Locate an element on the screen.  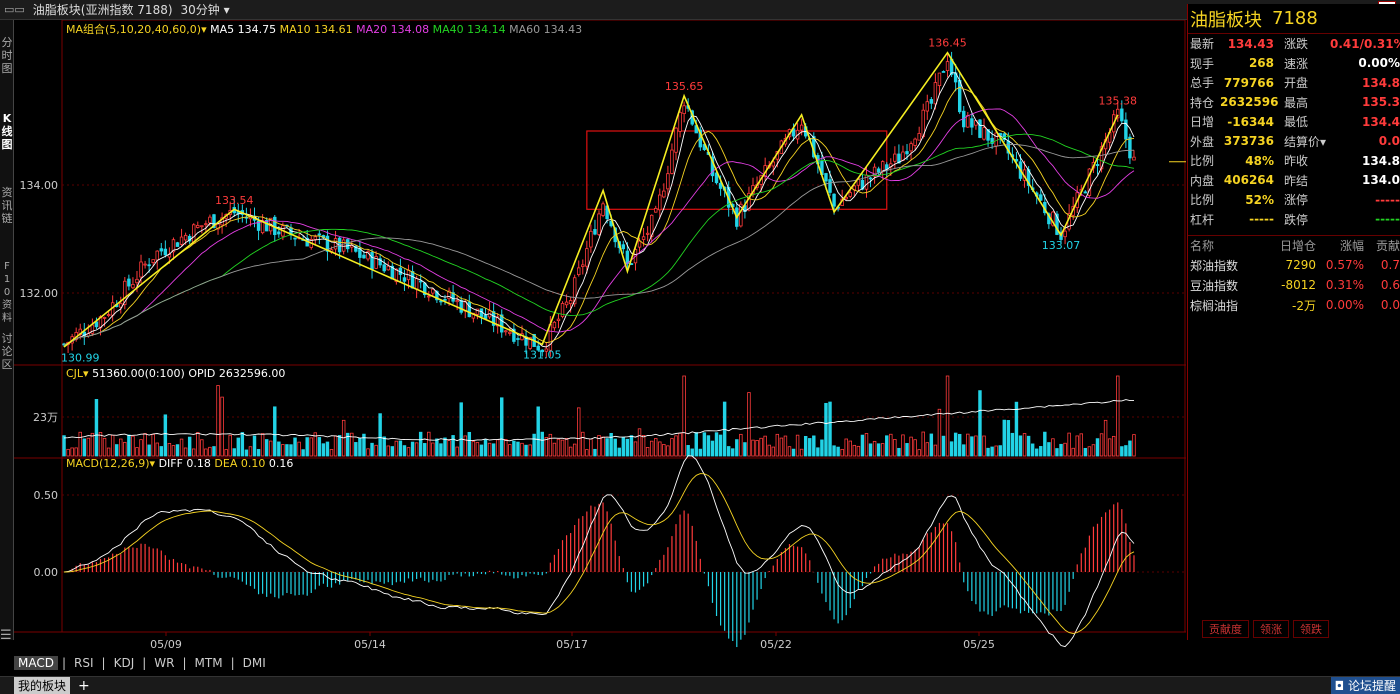
quote-label: 比例 is located at coordinates (1202, 200).